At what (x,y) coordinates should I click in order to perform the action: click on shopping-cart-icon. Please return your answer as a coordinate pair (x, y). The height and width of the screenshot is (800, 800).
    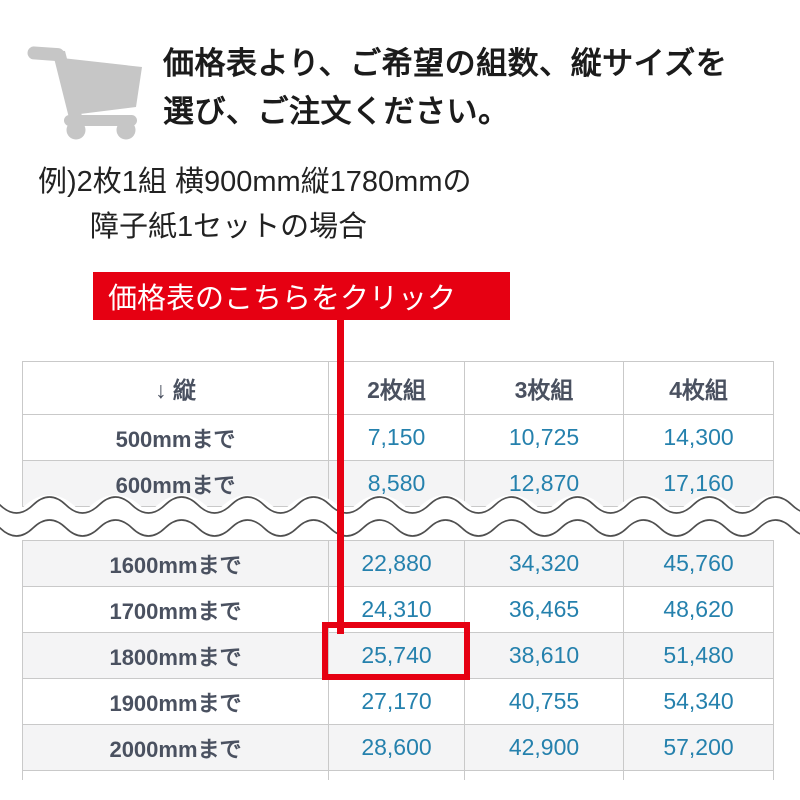
    Looking at the image, I should click on (84, 93).